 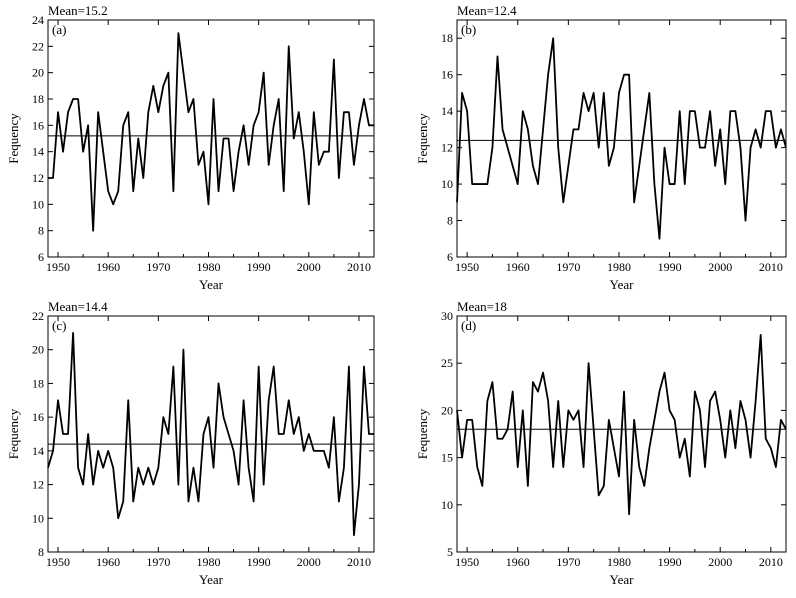 I want to click on y-tick-label: 24, so click(x=38, y=20).